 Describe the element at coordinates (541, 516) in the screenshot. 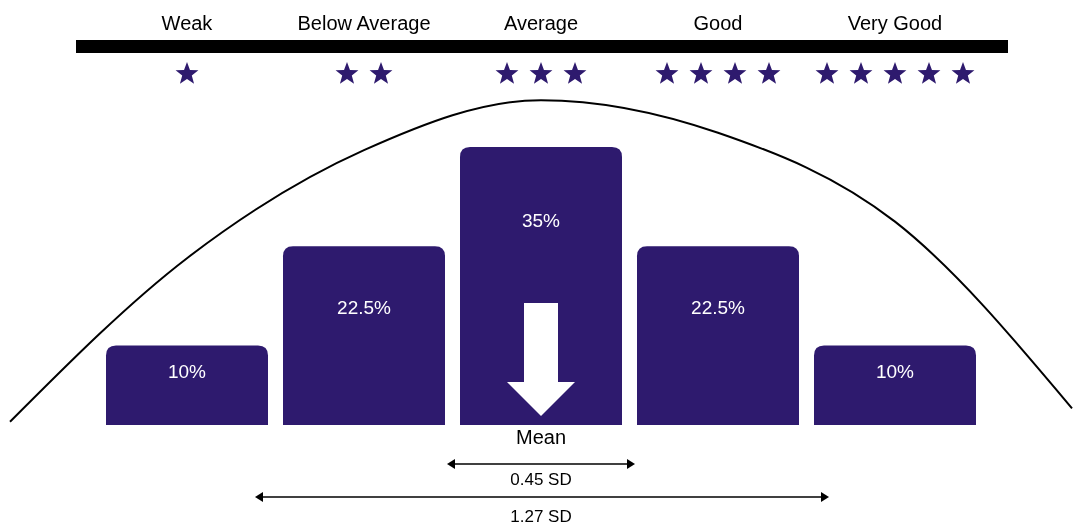

I see `text: 1.27 SD` at that location.